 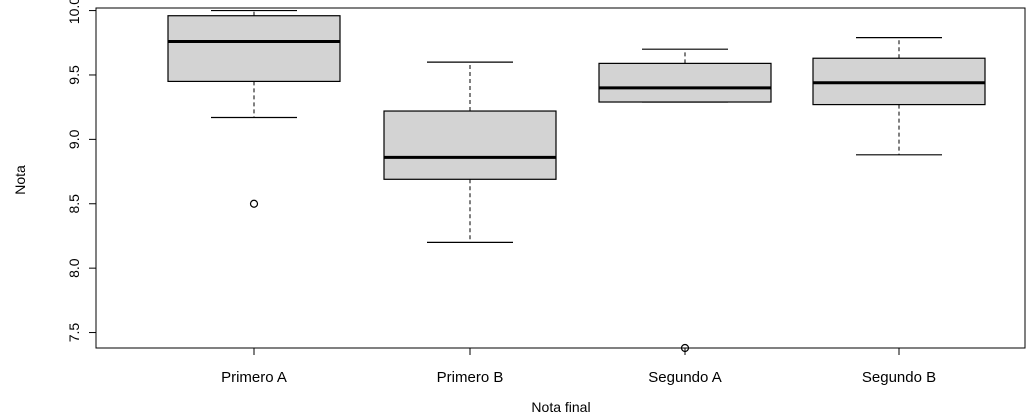 I want to click on y-tick-label: 7.5, so click(x=74, y=333).